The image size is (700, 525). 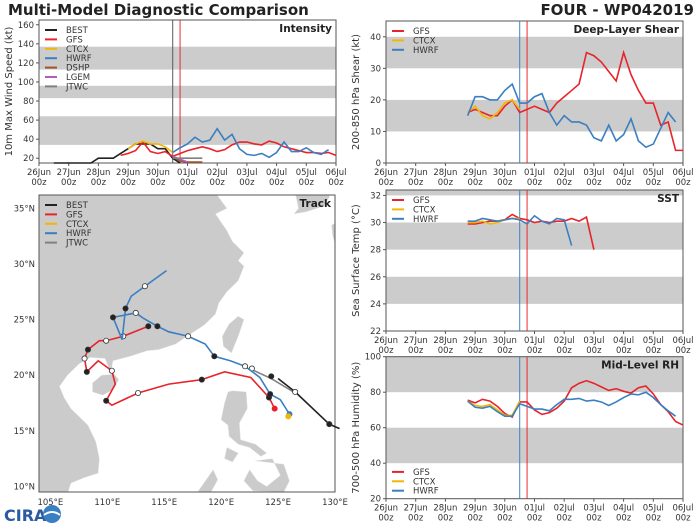 What do you see at coordinates (28, 140) in the screenshot?
I see `y-tick-label: 40` at bounding box center [28, 140].